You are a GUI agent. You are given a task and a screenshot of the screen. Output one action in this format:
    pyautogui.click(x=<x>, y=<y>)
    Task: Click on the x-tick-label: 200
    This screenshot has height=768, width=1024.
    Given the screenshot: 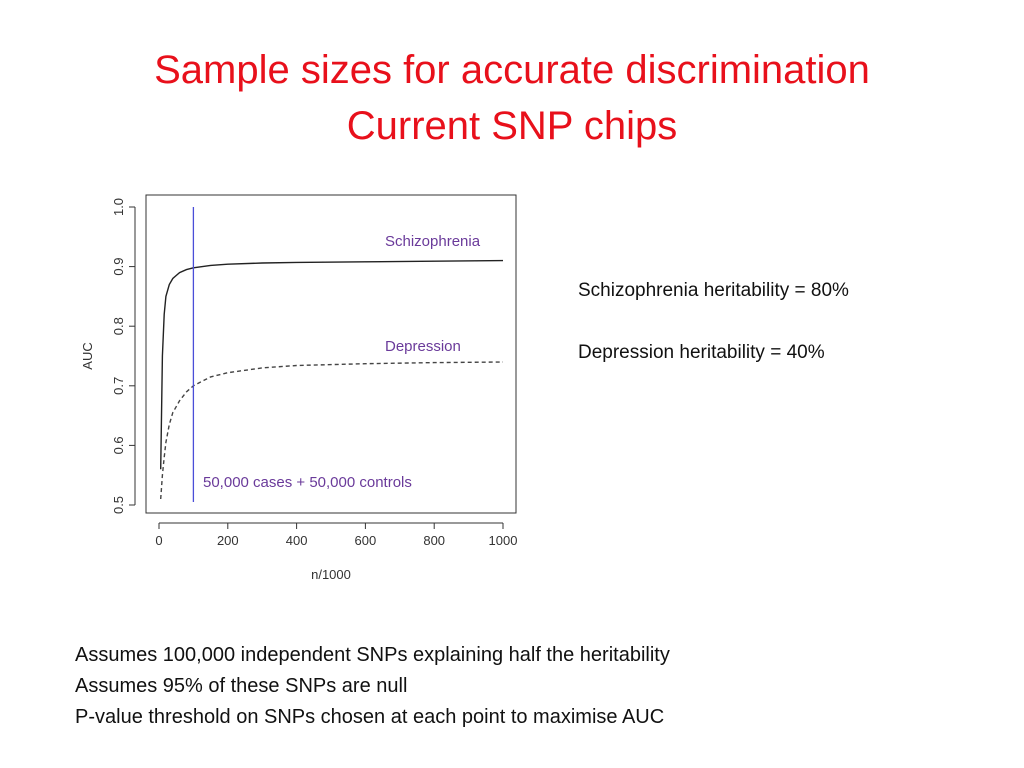 What is the action you would take?
    pyautogui.click(x=228, y=540)
    